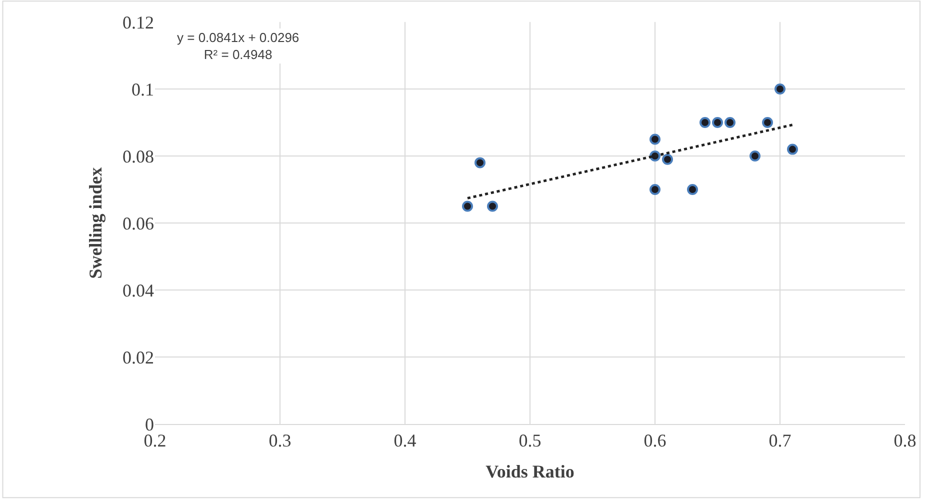  I want to click on y-tick-label: 0.1, so click(143, 89).